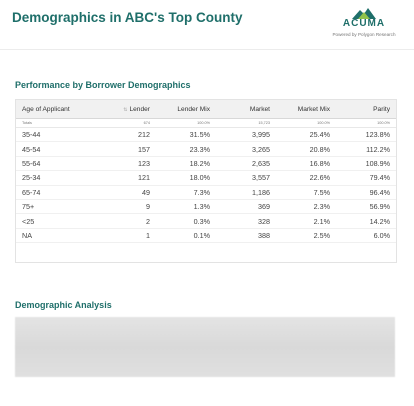 This screenshot has width=414, height=406. What do you see at coordinates (246, 135) in the screenshot?
I see `cell-market: 3,995` at bounding box center [246, 135].